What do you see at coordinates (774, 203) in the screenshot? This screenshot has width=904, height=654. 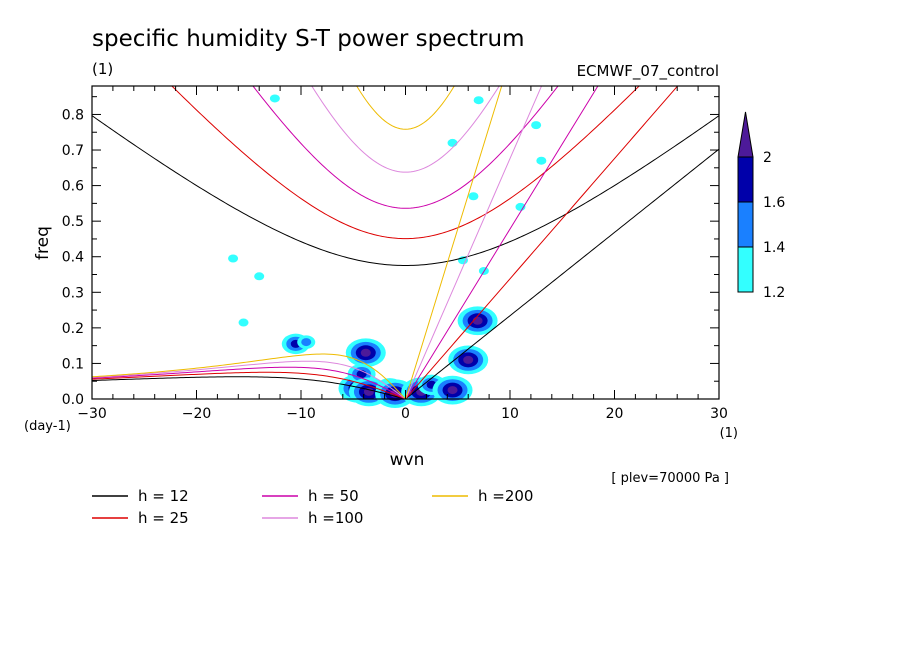 I see `colorbar-label: 1.6` at bounding box center [774, 203].